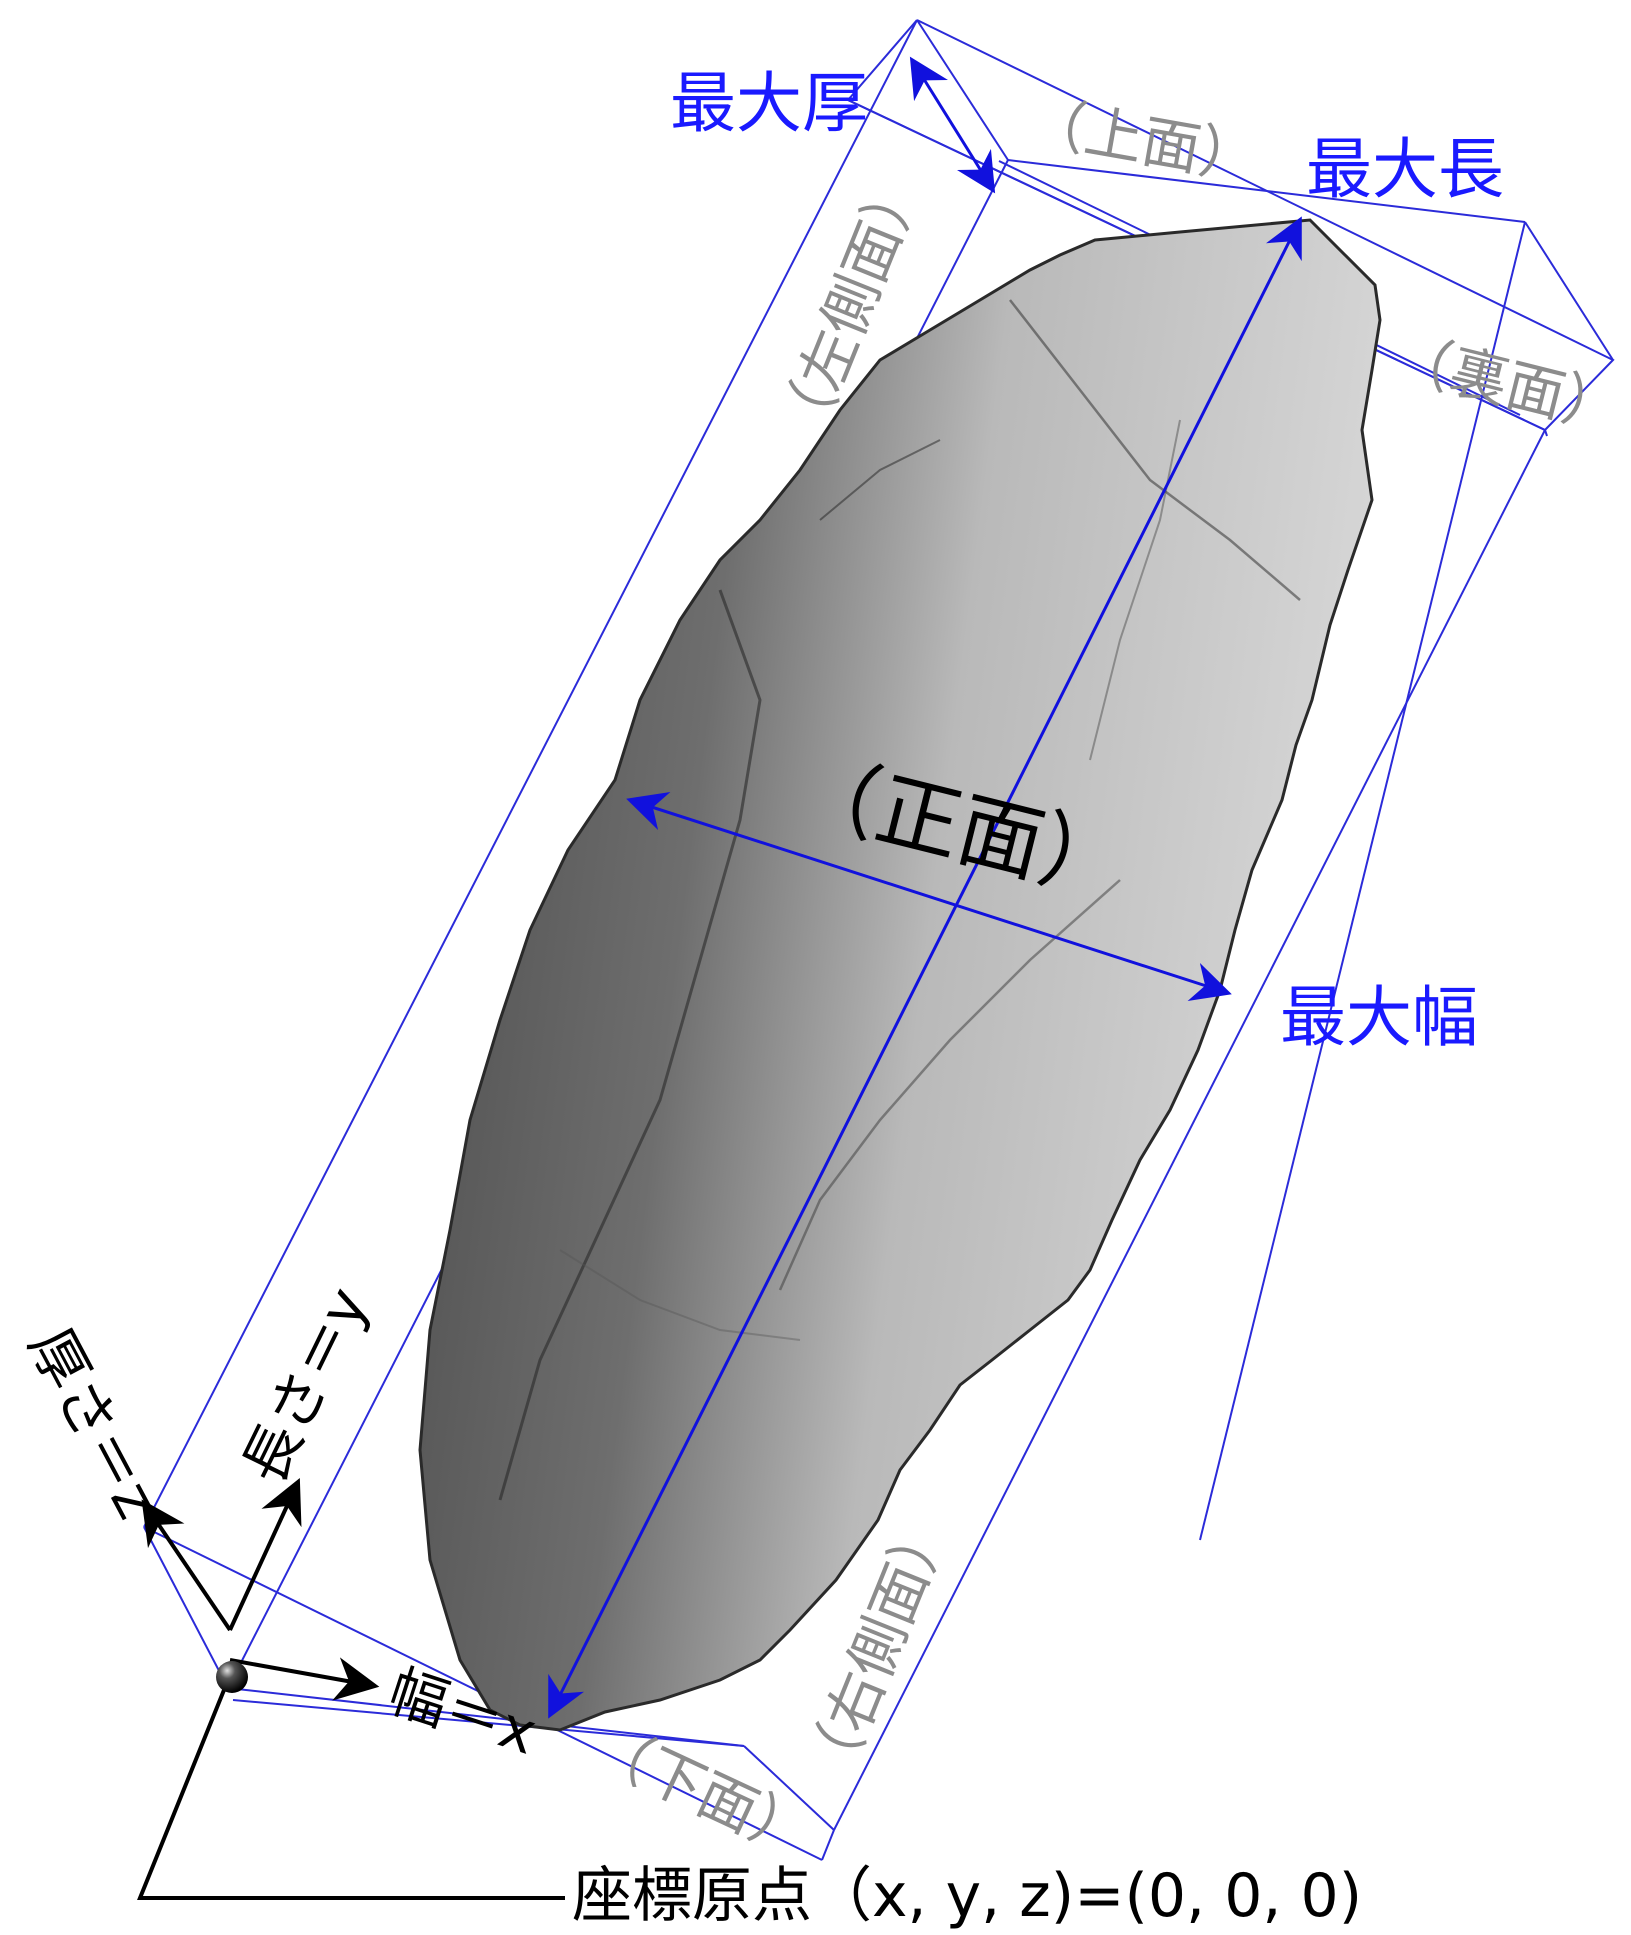 This screenshot has width=1631, height=1935. What do you see at coordinates (1508, 384) in the screenshot?
I see `back-face-label: （裏面）` at bounding box center [1508, 384].